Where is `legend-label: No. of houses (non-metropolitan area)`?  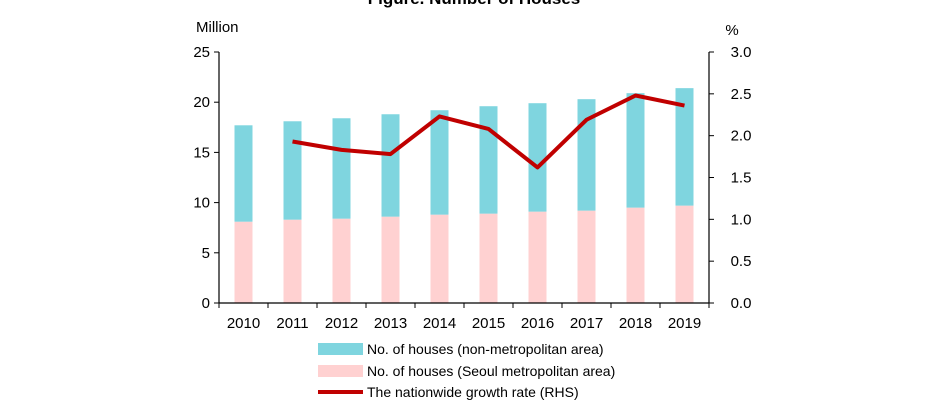 legend-label: No. of houses (non-metropolitan area) is located at coordinates (485, 349).